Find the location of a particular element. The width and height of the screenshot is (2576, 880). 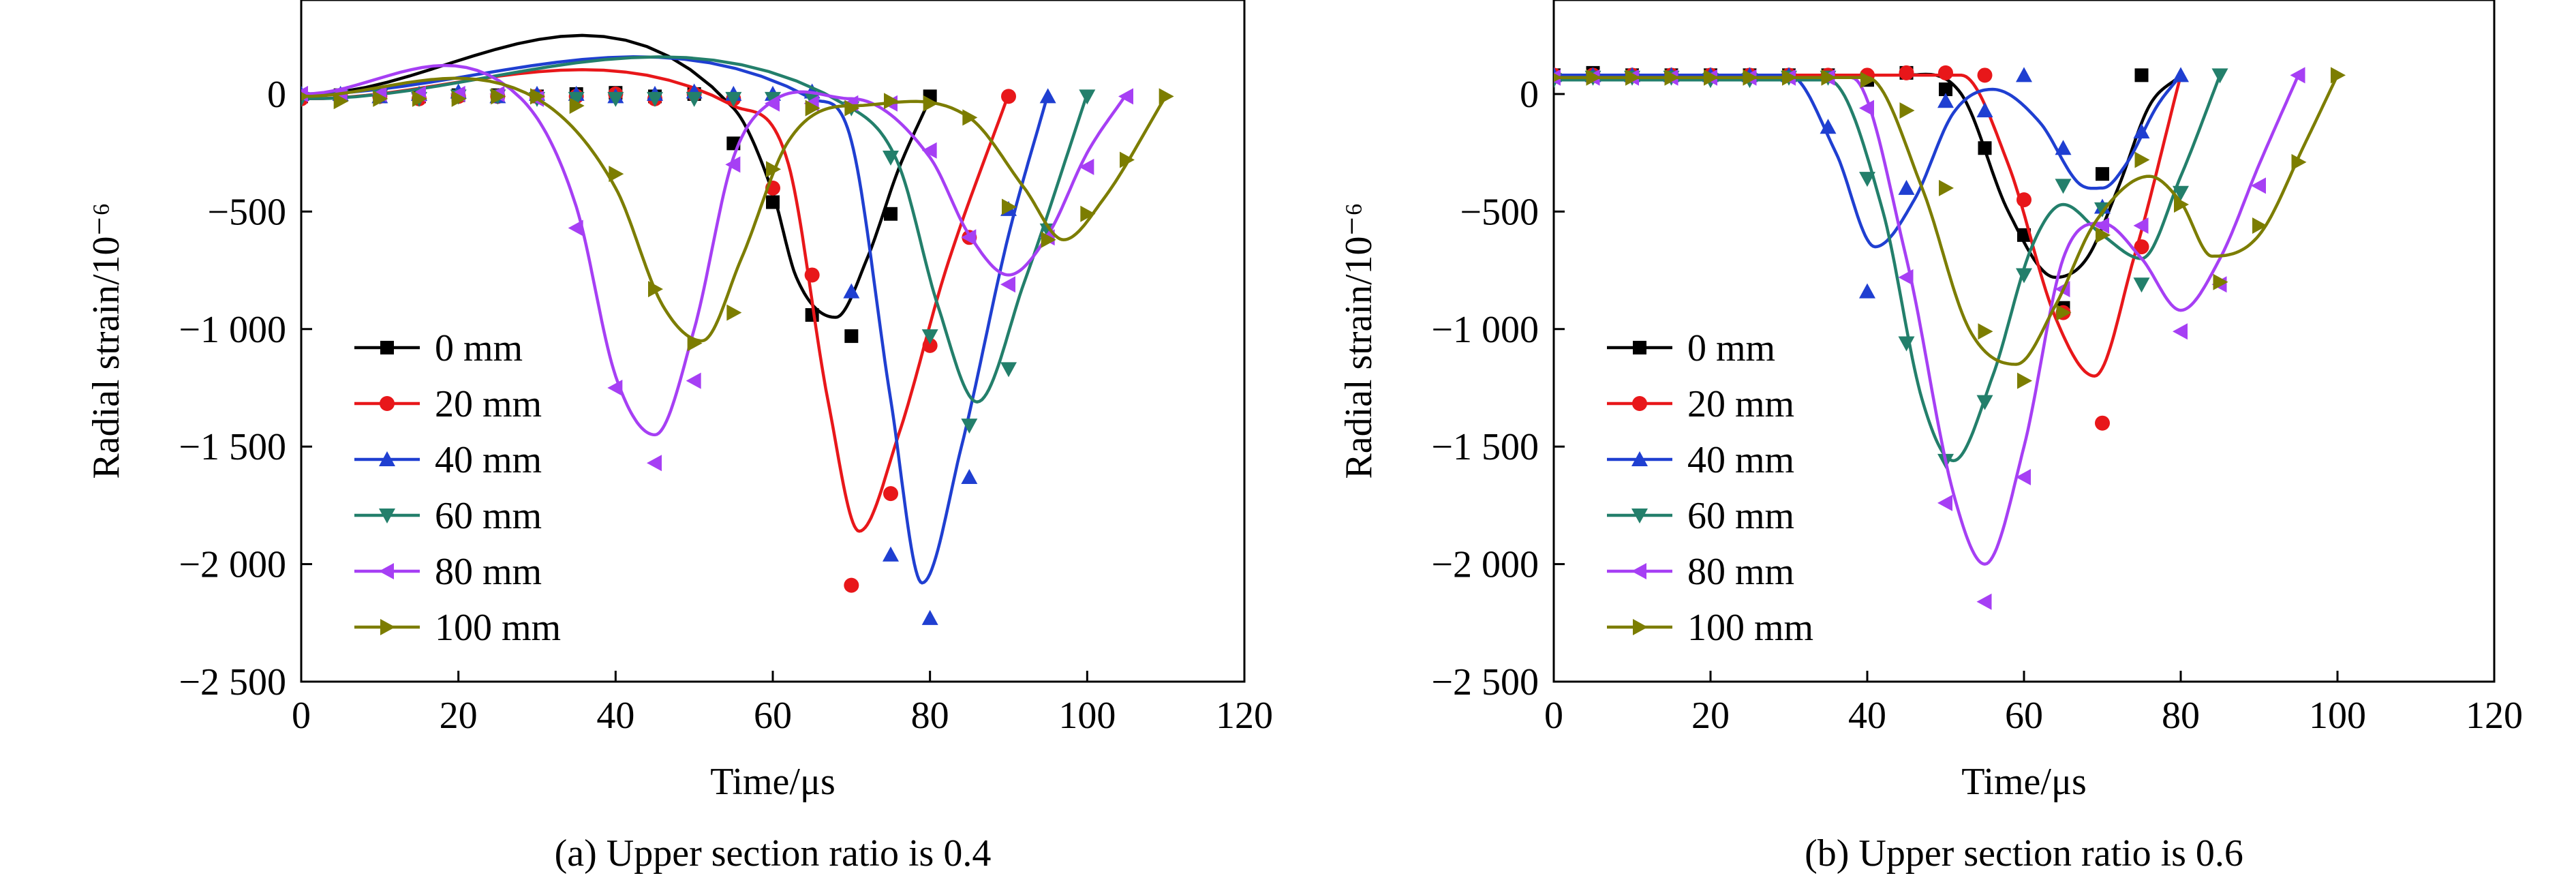

legend-label: 60 mm is located at coordinates (1740, 516).